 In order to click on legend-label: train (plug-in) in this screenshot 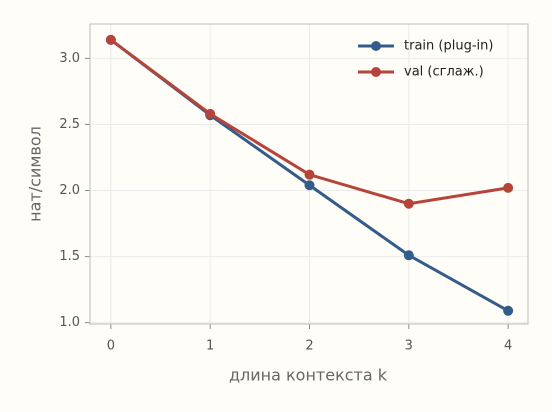, I will do `click(448, 46)`.